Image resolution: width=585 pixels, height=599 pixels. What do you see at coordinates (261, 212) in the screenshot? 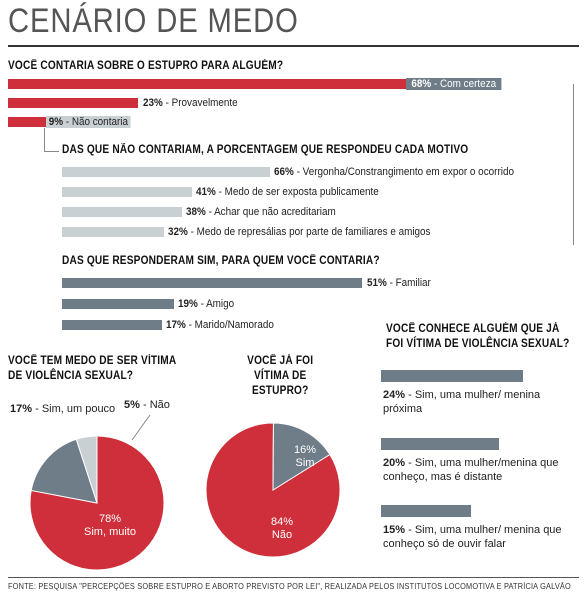
I see `q2-label-nao-acreditariam: 38% - Achar que não acreditariam` at bounding box center [261, 212].